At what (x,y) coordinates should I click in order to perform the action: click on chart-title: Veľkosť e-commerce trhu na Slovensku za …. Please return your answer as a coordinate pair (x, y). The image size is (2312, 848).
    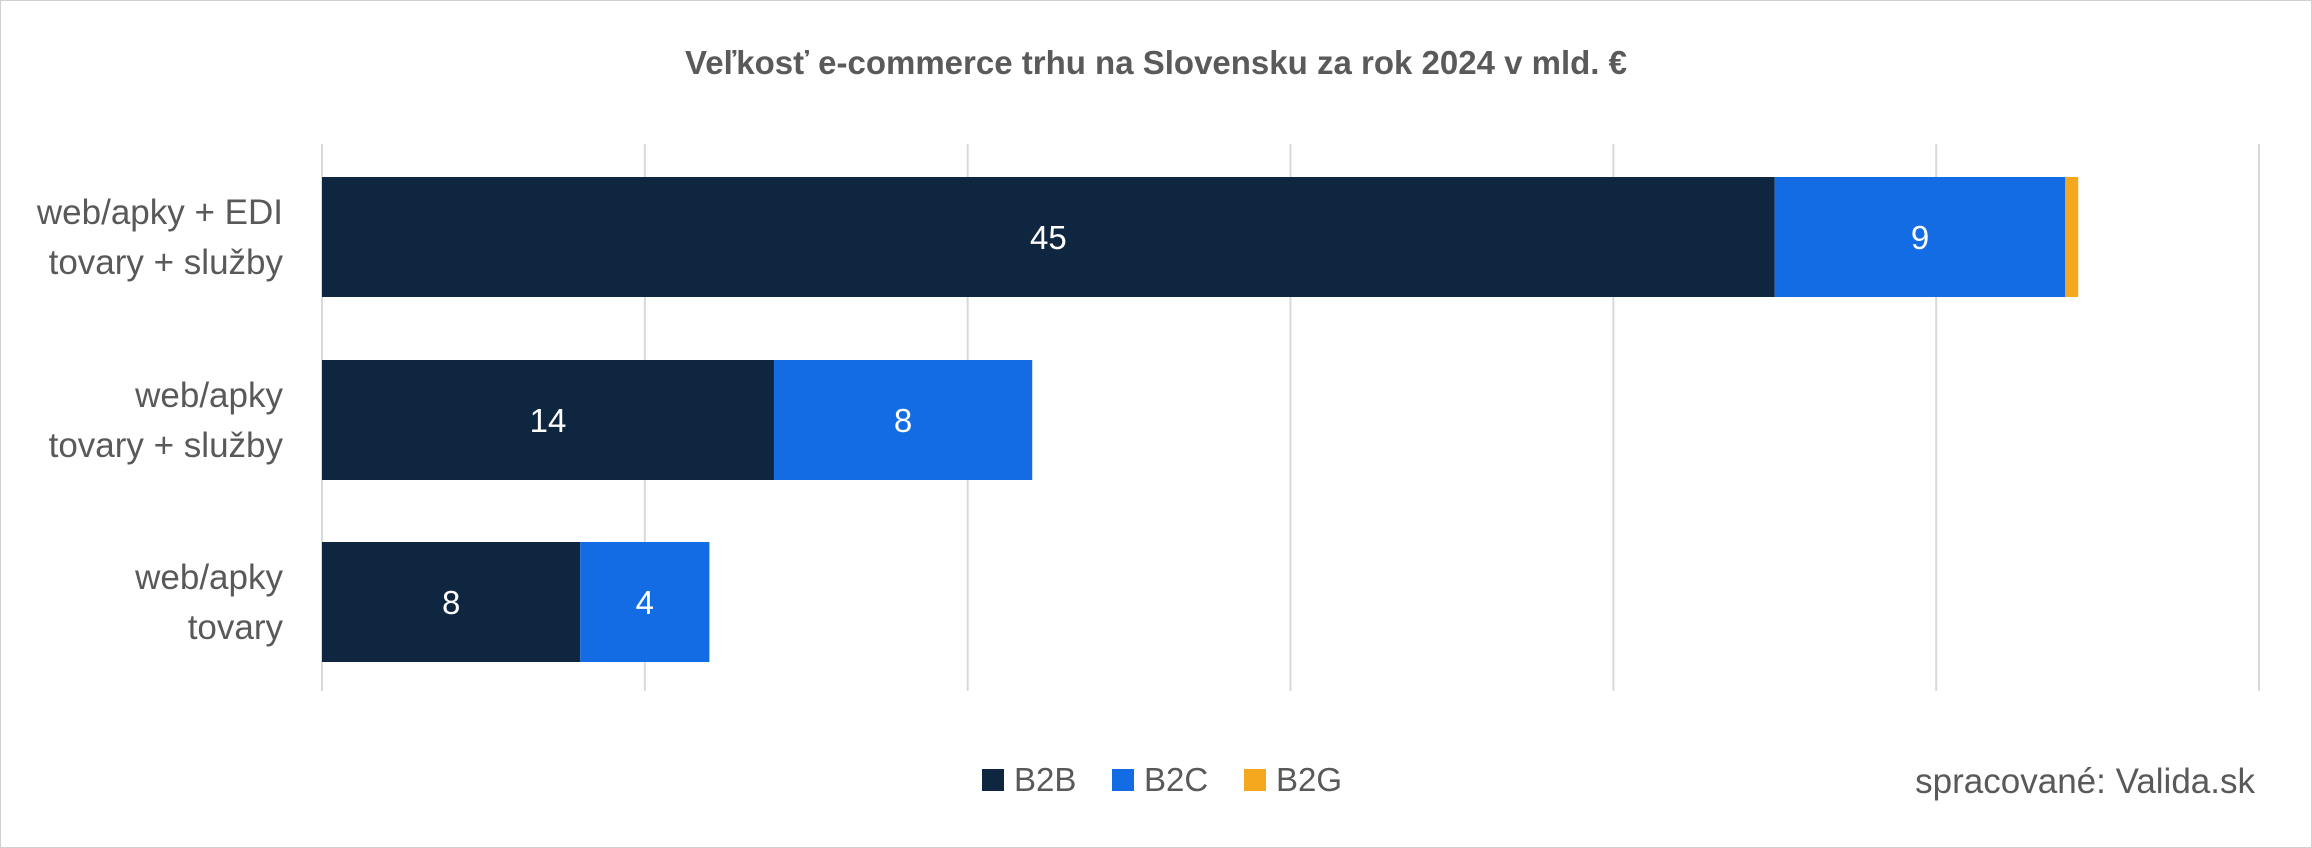
    Looking at the image, I should click on (1156, 62).